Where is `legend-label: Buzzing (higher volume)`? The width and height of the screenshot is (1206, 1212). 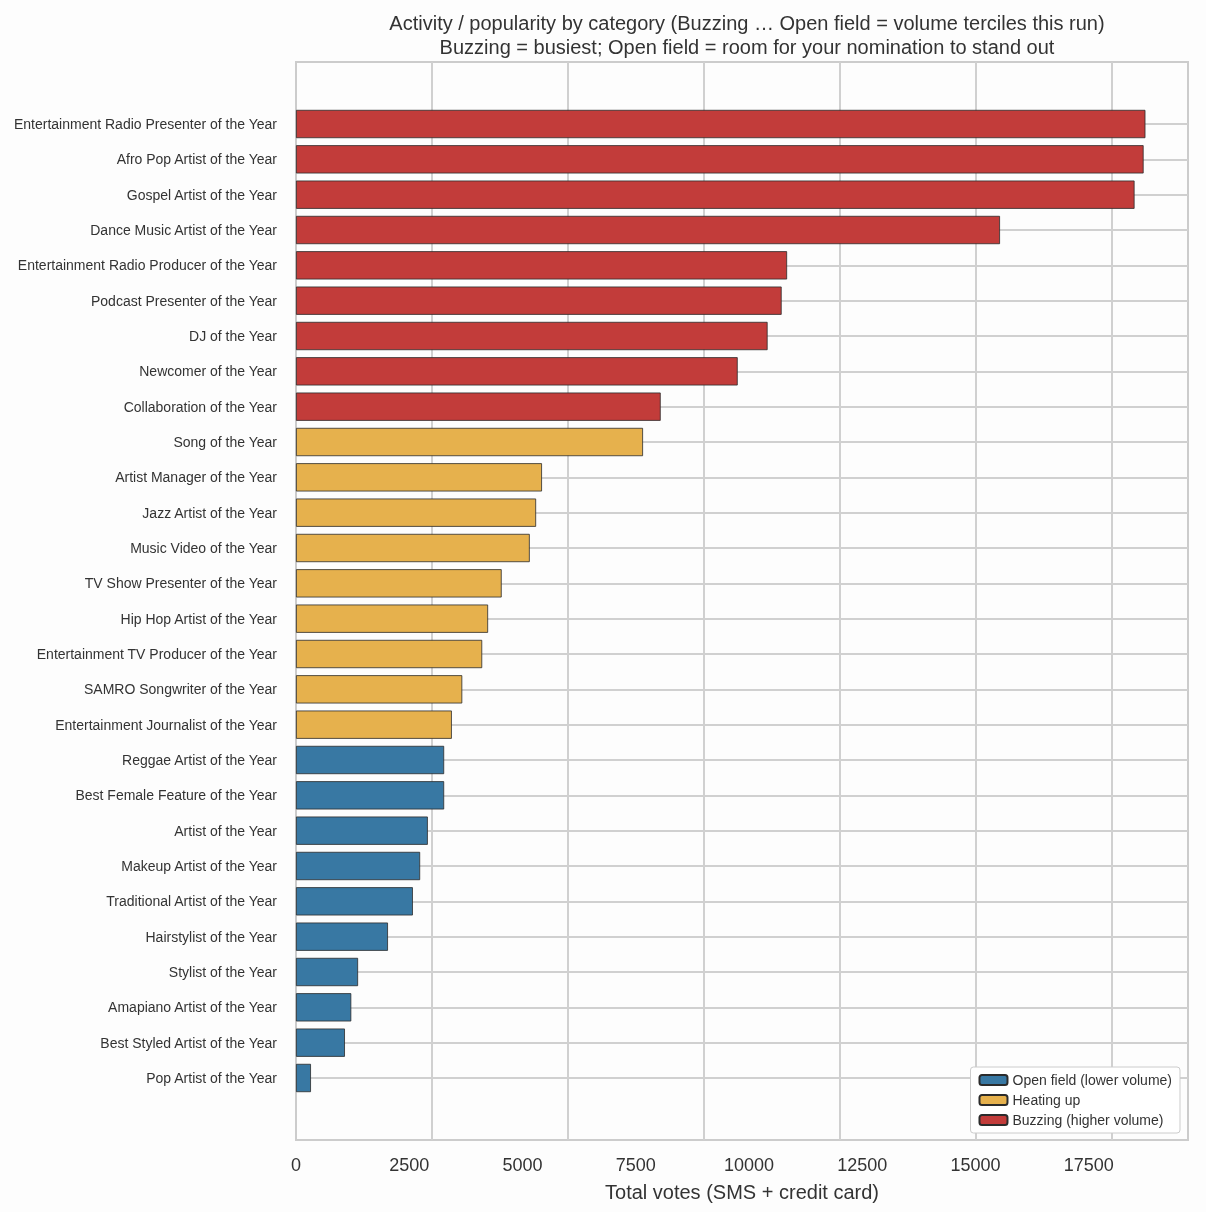
legend-label: Buzzing (higher volume) is located at coordinates (1088, 1120).